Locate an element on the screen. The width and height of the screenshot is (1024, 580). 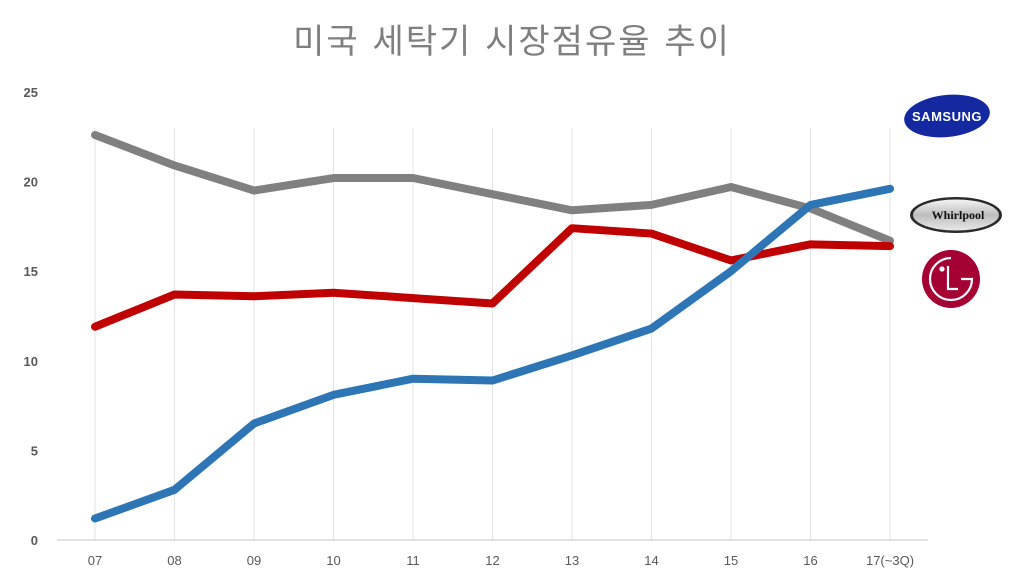
x-tick-label: 14 is located at coordinates (651, 560).